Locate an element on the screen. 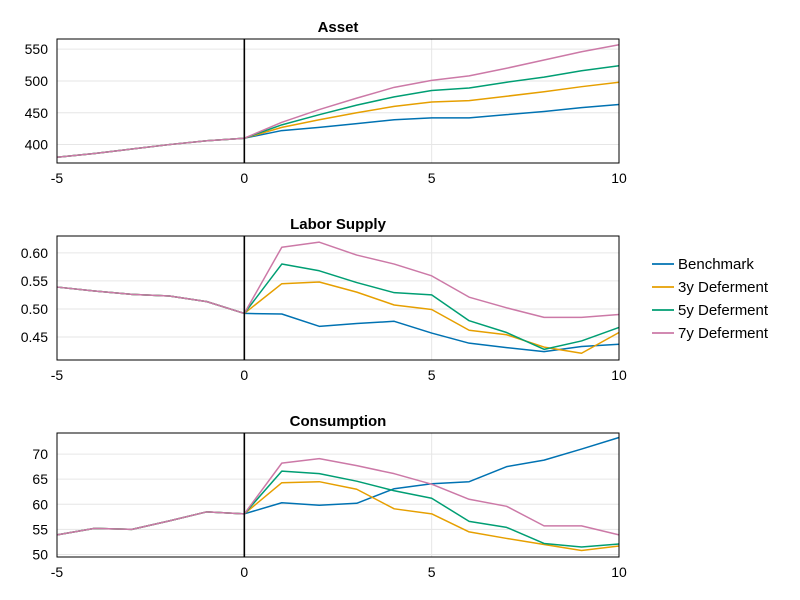  consumption-y-tick-label: 60 is located at coordinates (40, 504).